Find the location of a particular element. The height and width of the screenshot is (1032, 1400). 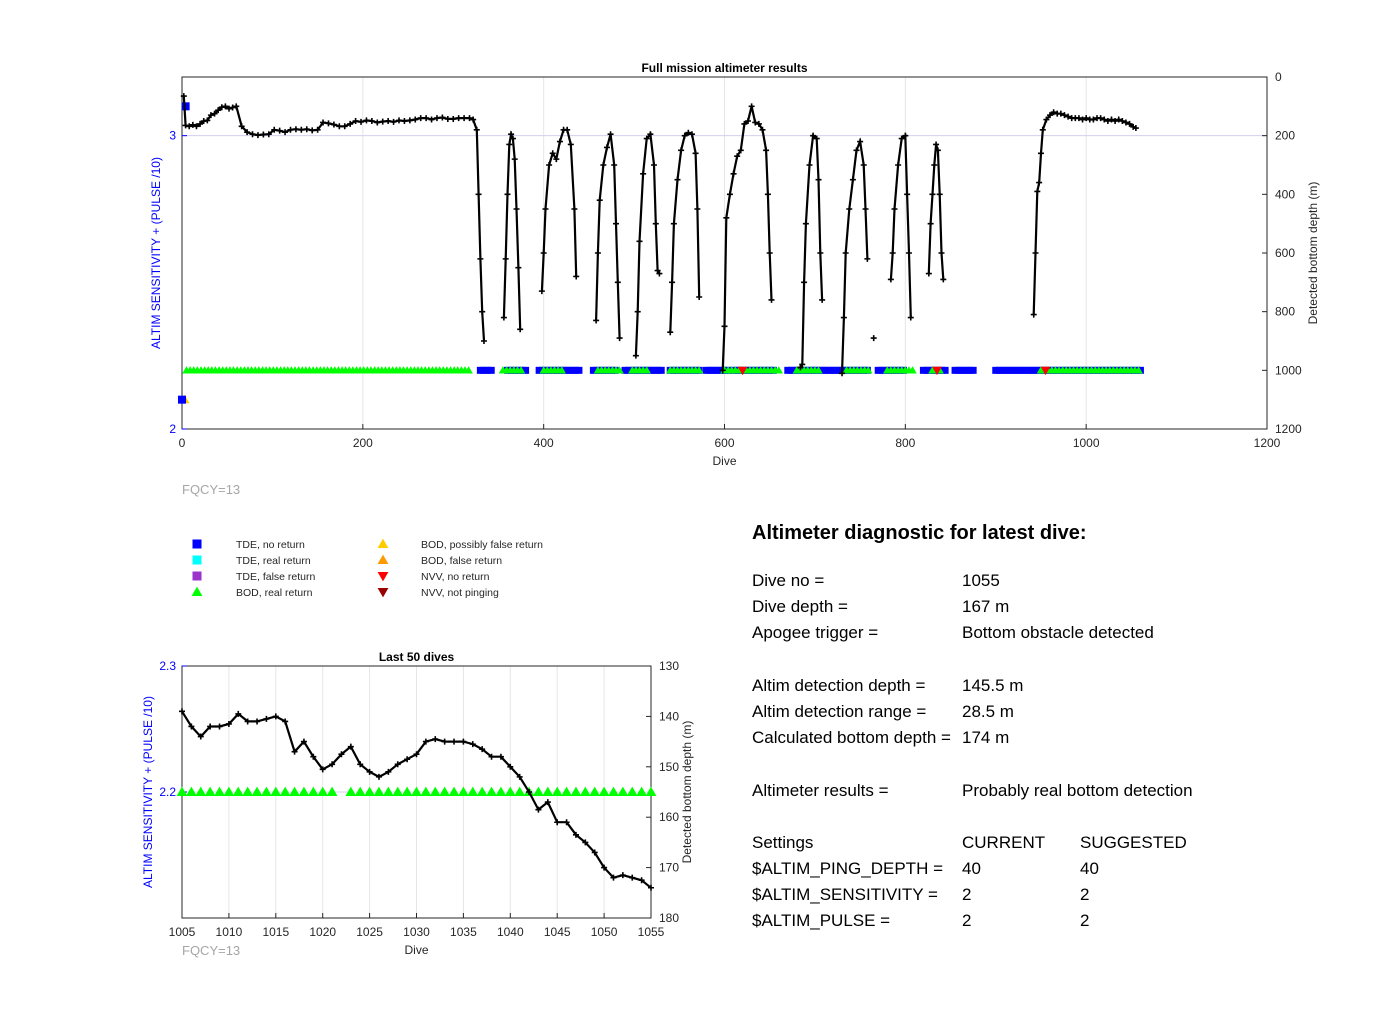

sensitivity-series is located at coordinates (416, 791).